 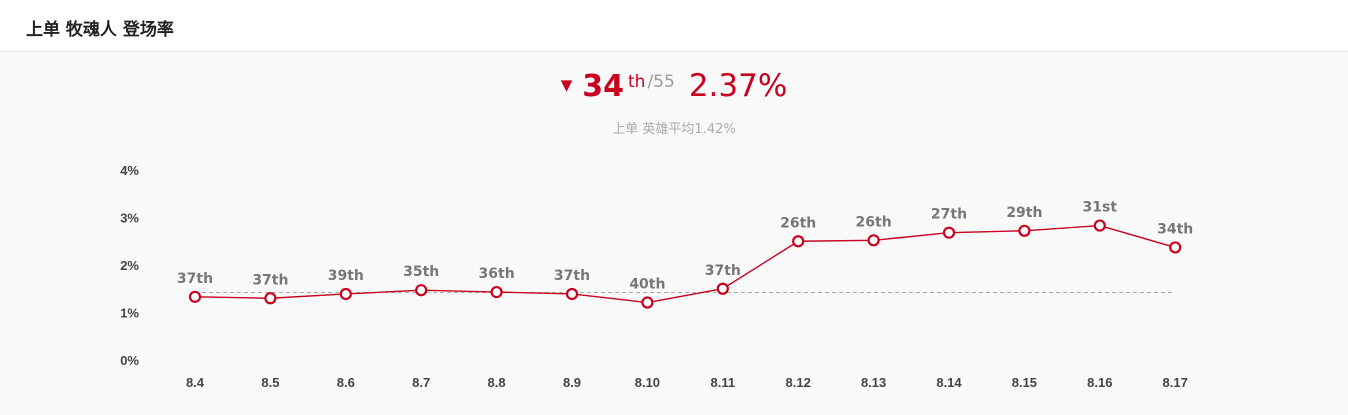 What do you see at coordinates (497, 382) in the screenshot?
I see `x-tick-label: 8.8` at bounding box center [497, 382].